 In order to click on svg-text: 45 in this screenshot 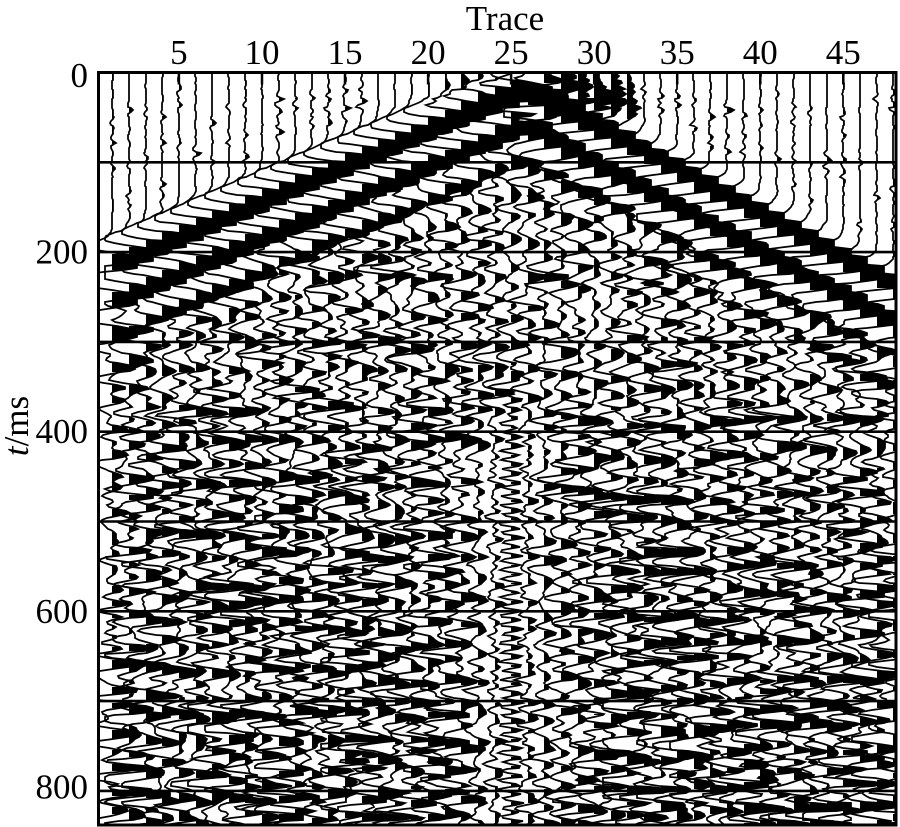, I will do `click(843, 52)`.